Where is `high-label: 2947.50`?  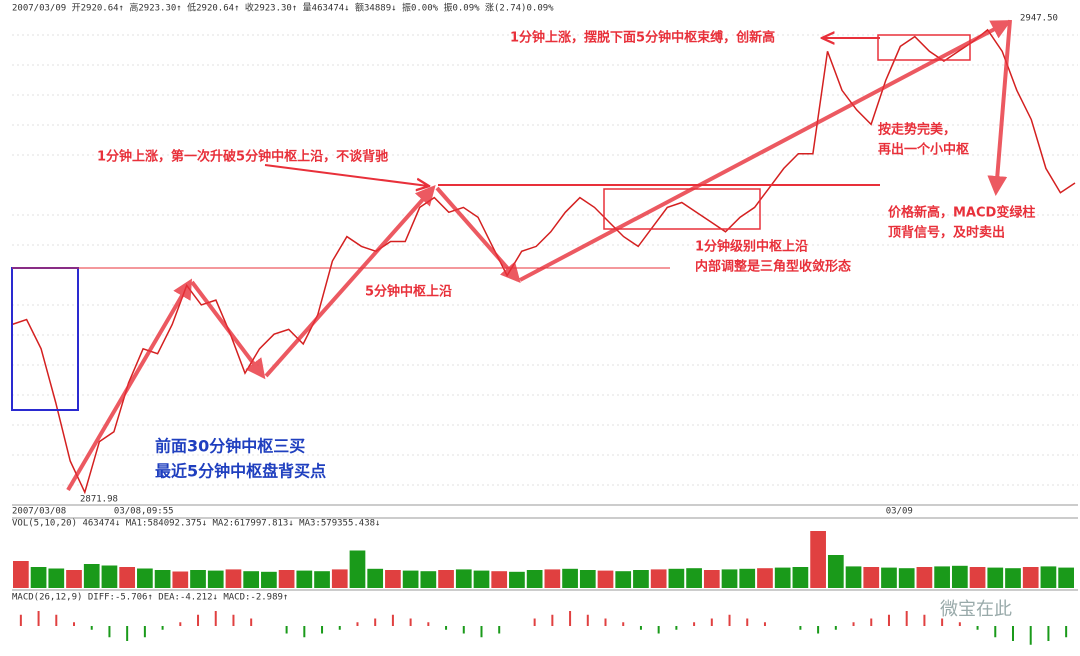
high-label: 2947.50 is located at coordinates (1039, 19).